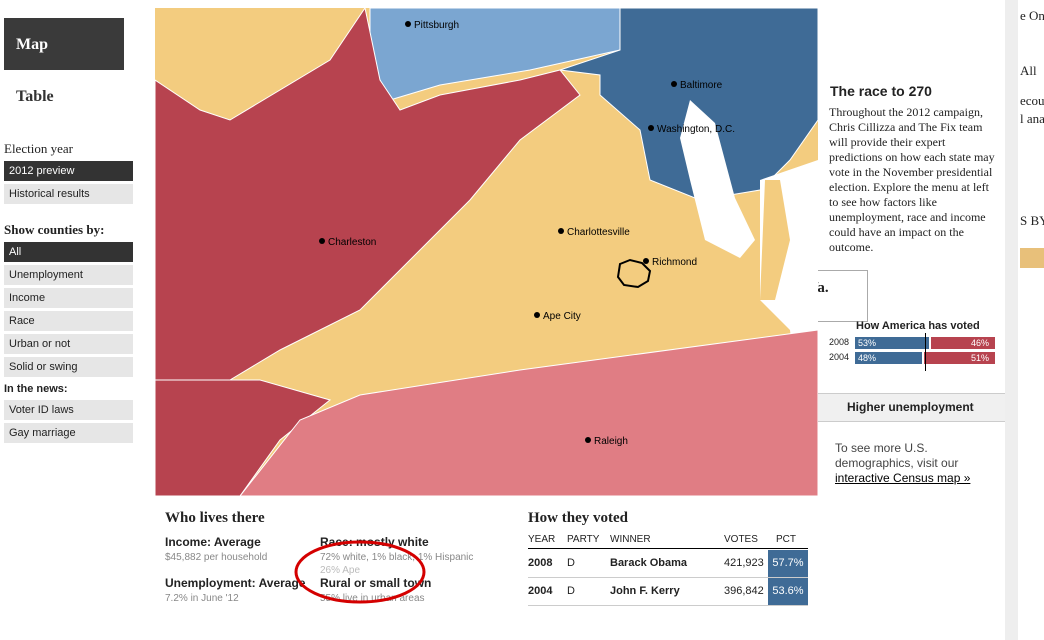 This screenshot has width=1044, height=640. I want to click on section-label: Election year, so click(38, 148).